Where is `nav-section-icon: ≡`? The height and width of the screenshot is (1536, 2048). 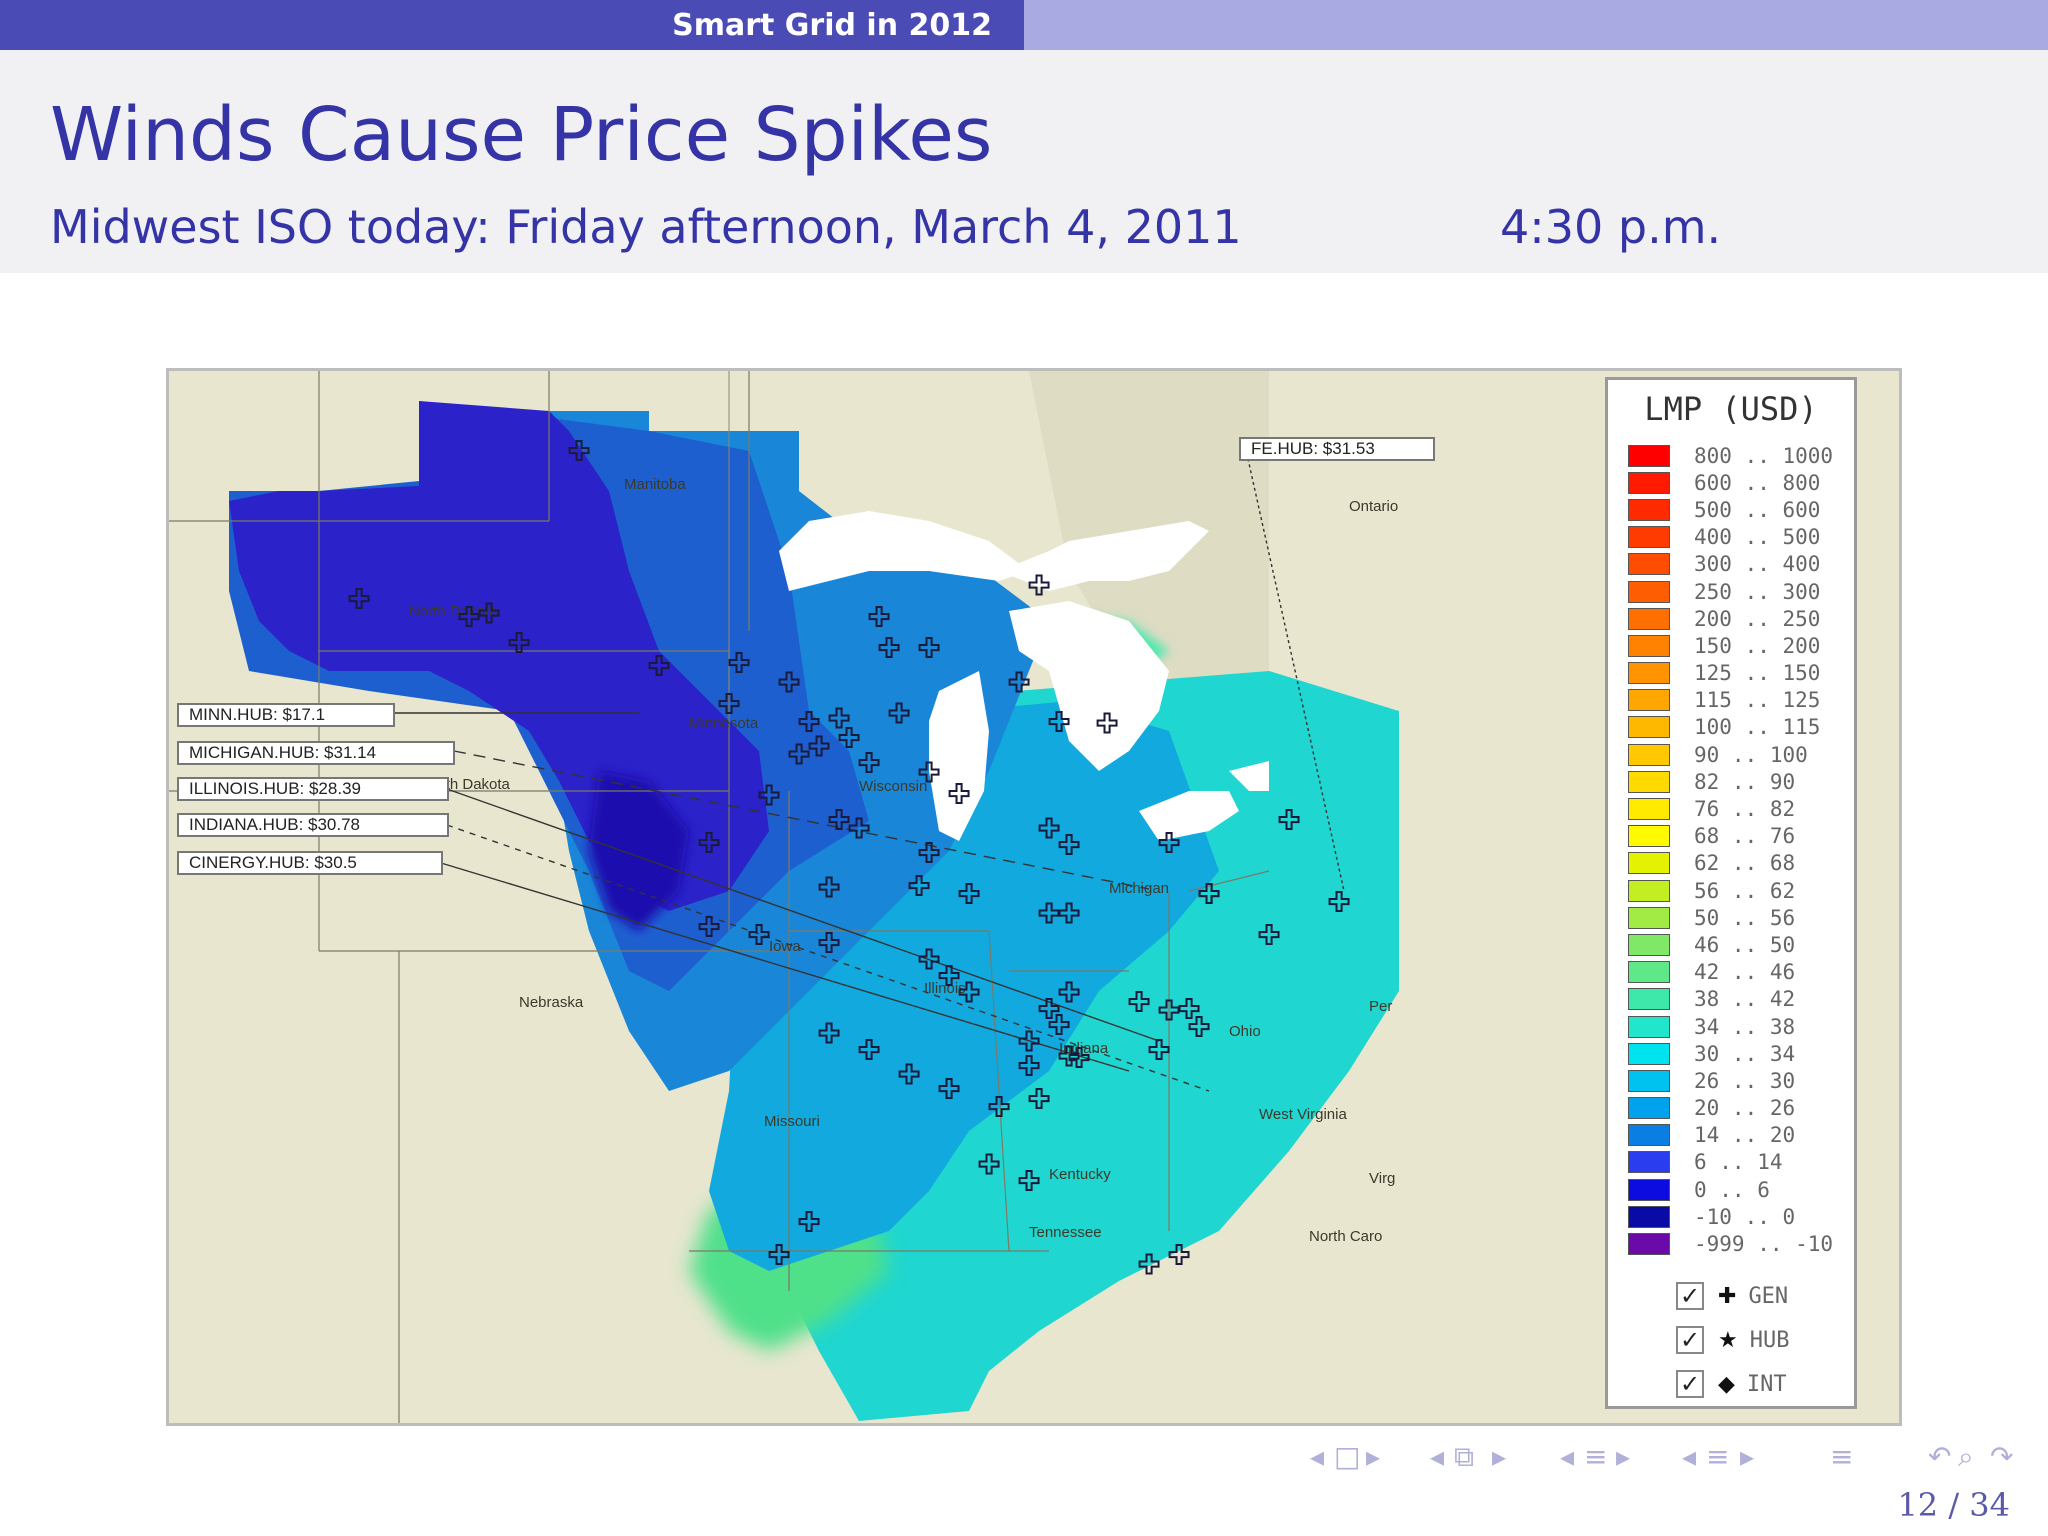
nav-section-icon: ≡ is located at coordinates (1596, 1456).